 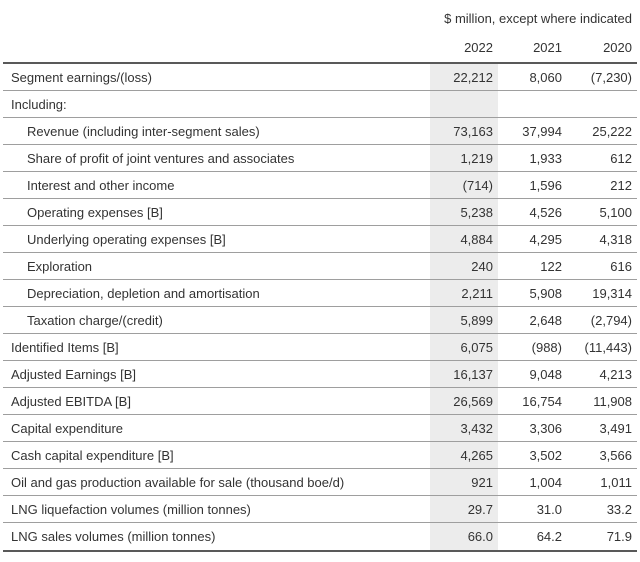 I want to click on value-2022: 5,238, so click(x=464, y=212).